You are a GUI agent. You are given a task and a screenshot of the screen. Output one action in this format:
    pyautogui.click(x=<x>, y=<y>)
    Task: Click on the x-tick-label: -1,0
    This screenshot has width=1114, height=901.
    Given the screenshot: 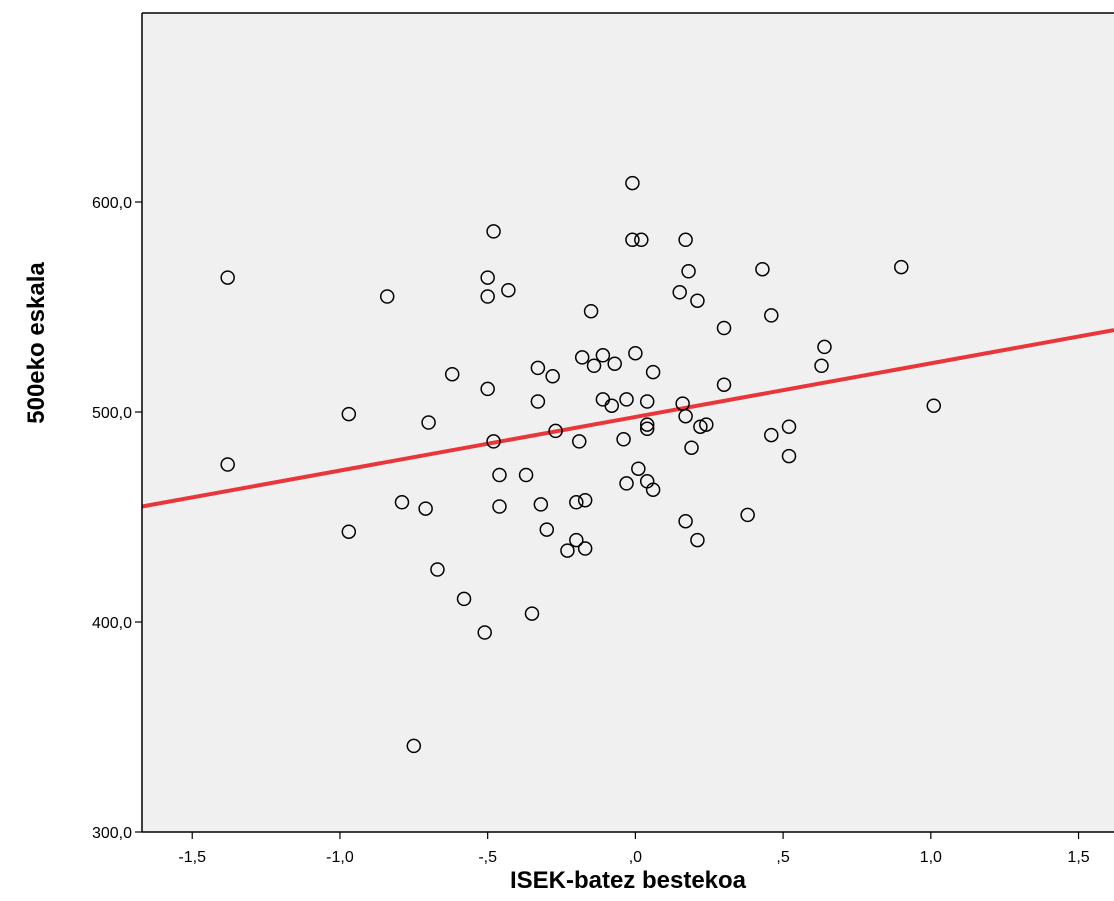 What is the action you would take?
    pyautogui.click(x=340, y=857)
    